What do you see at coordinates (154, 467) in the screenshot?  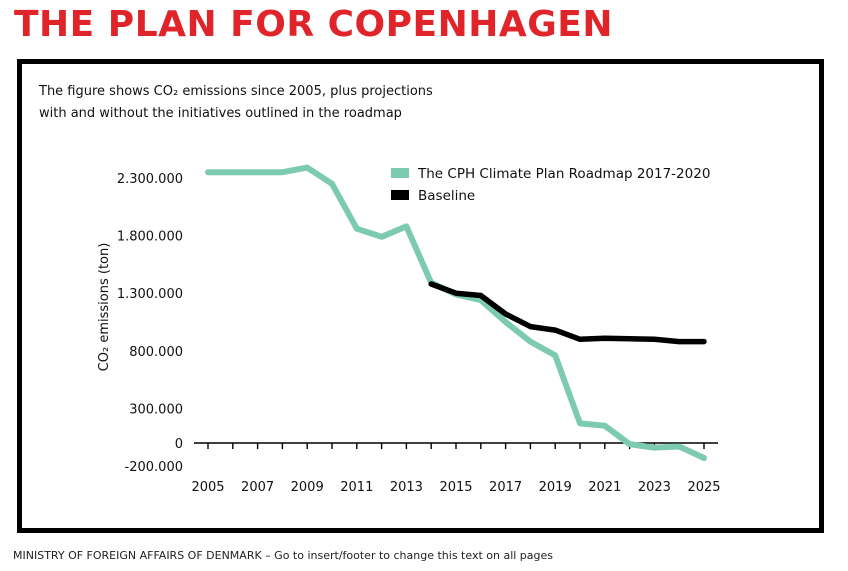 I see `y-tick-label: -200.000` at bounding box center [154, 467].